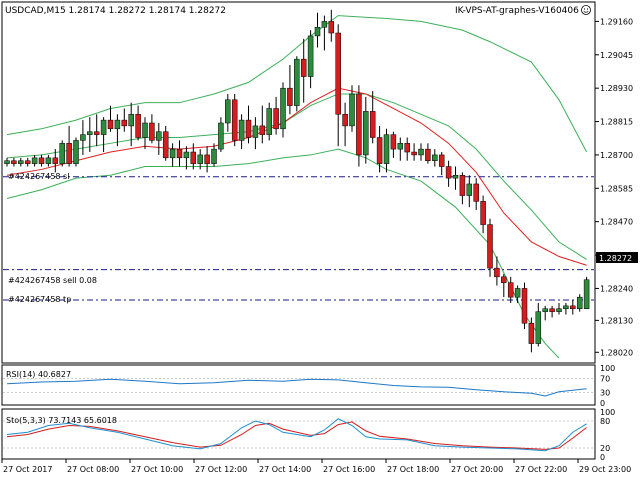  What do you see at coordinates (541, 469) in the screenshot?
I see `time-tick-label: 27 Oct 22:00` at bounding box center [541, 469].